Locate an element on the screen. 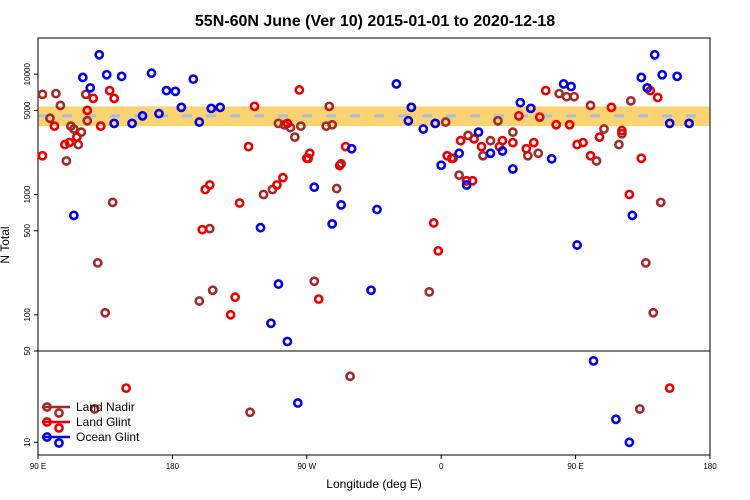 Image resolution: width=750 pixels, height=500 pixels. legend-label: Land Glint is located at coordinates (103, 422).